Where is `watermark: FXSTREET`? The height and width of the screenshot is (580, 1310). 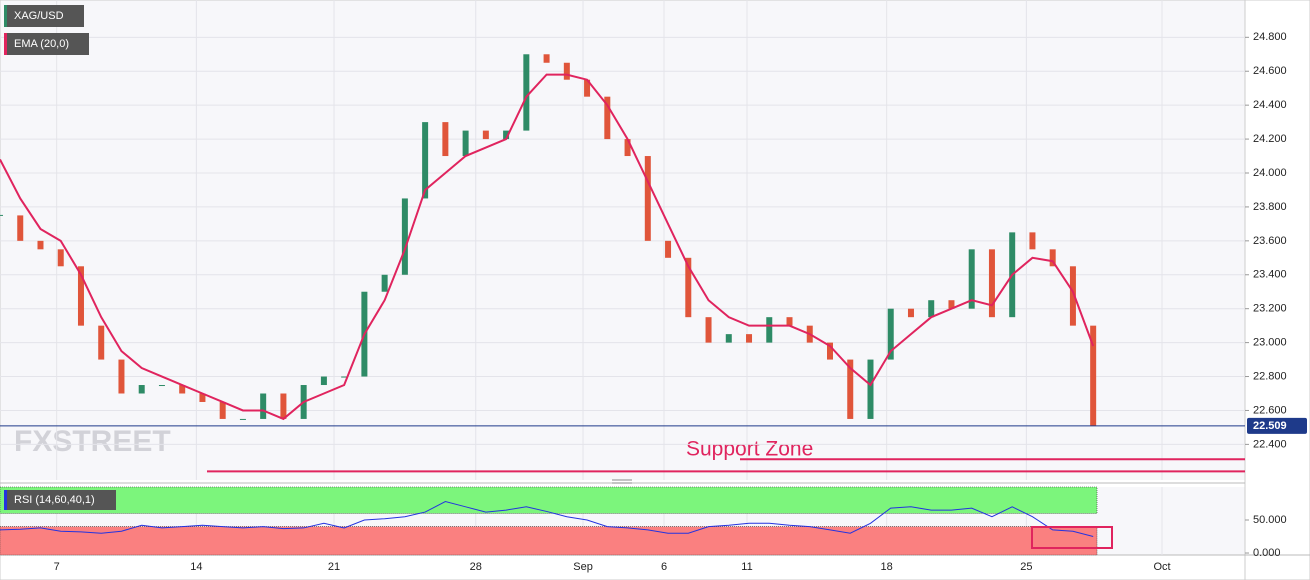 watermark: FXSTREET is located at coordinates (92, 441).